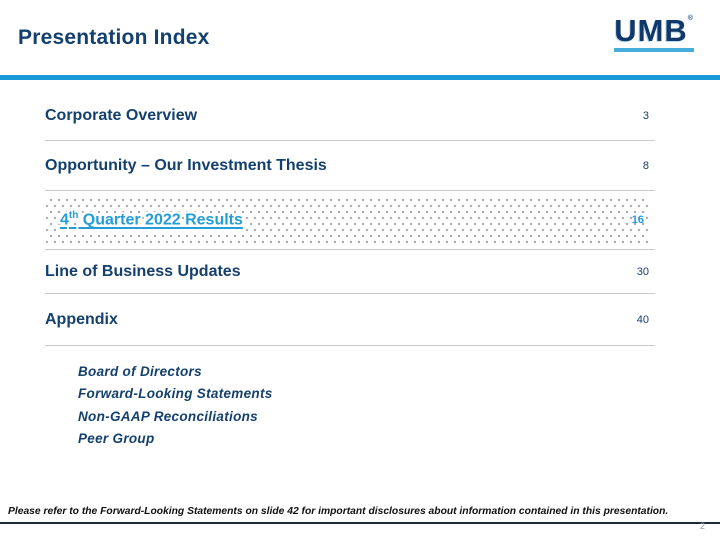 This screenshot has width=720, height=540. What do you see at coordinates (360, 77) in the screenshot?
I see `header-divider-rule` at bounding box center [360, 77].